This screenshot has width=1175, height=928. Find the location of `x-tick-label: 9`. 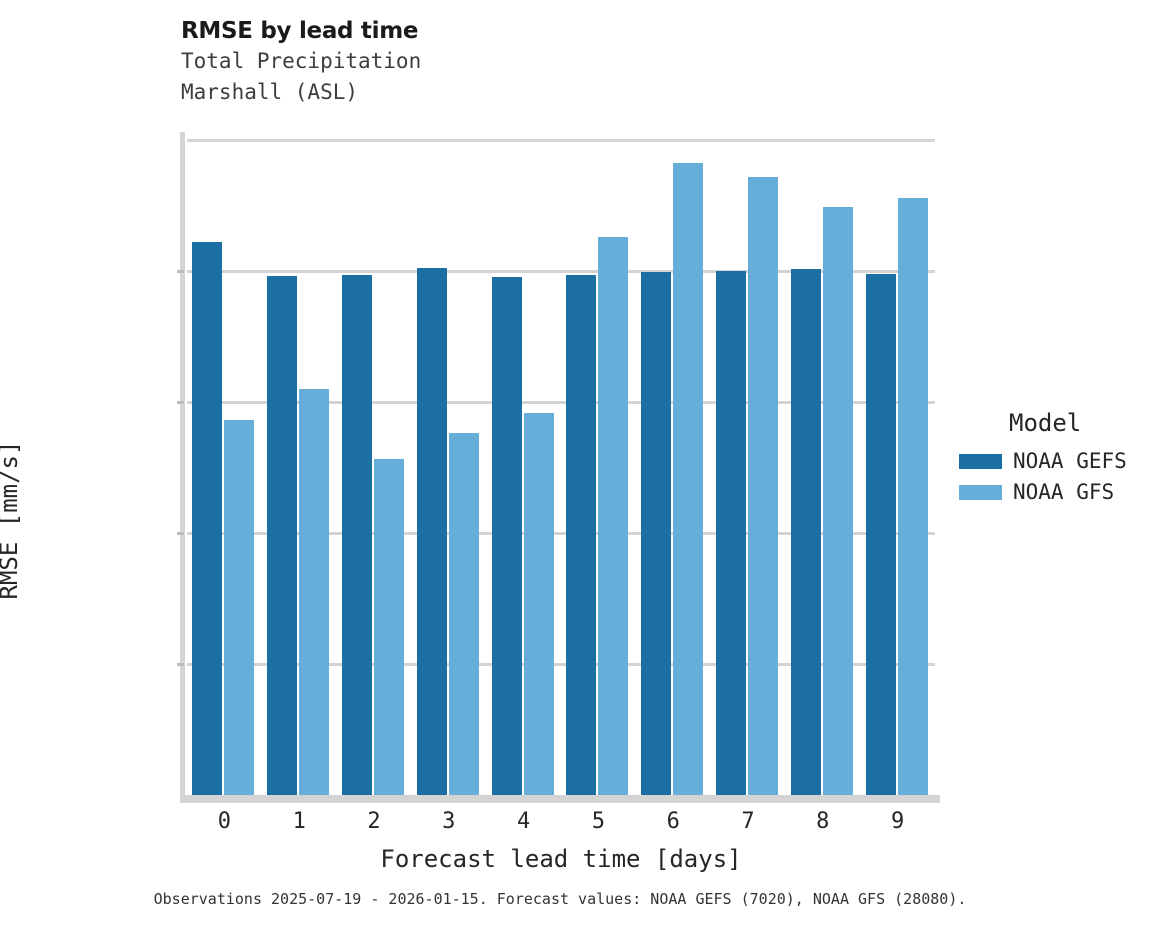

x-tick-label: 9 is located at coordinates (897, 821).